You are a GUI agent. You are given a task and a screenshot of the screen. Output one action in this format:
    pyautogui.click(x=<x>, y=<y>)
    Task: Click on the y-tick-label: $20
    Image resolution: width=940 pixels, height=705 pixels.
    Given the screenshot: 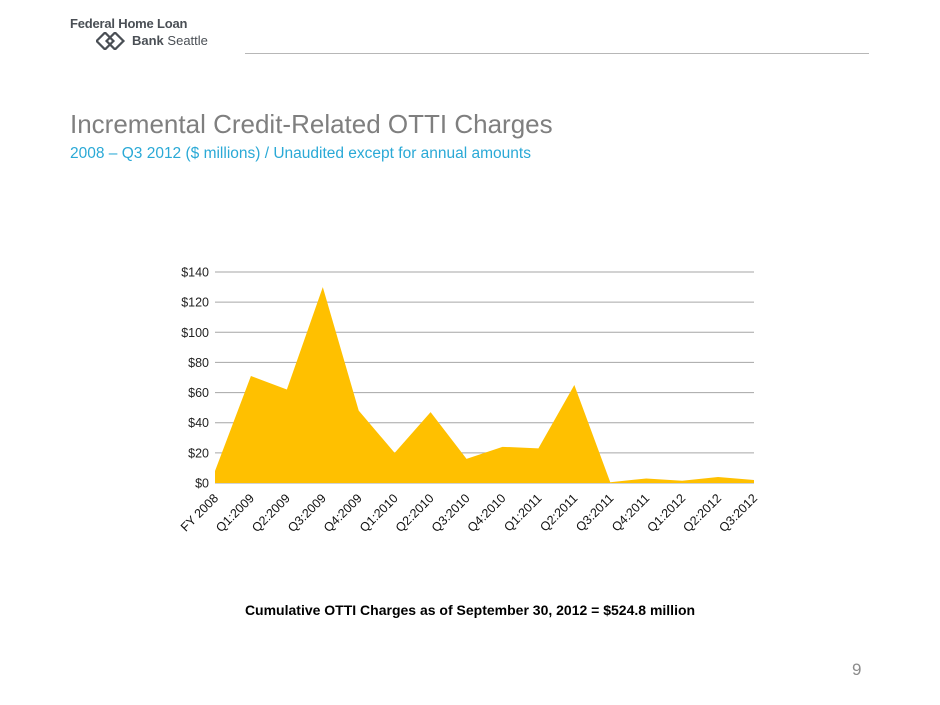 What is the action you would take?
    pyautogui.click(x=198, y=453)
    